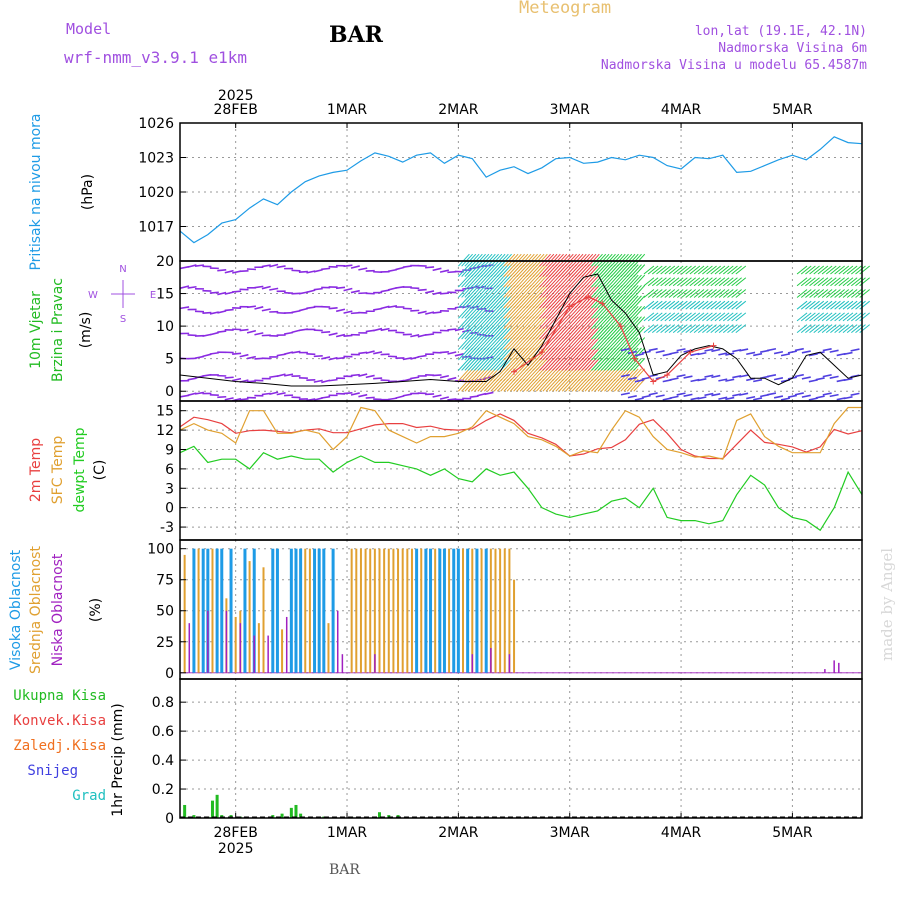 The image size is (900, 900). What do you see at coordinates (169, 819) in the screenshot?
I see `ytick-label-precip-0: 0` at bounding box center [169, 819].